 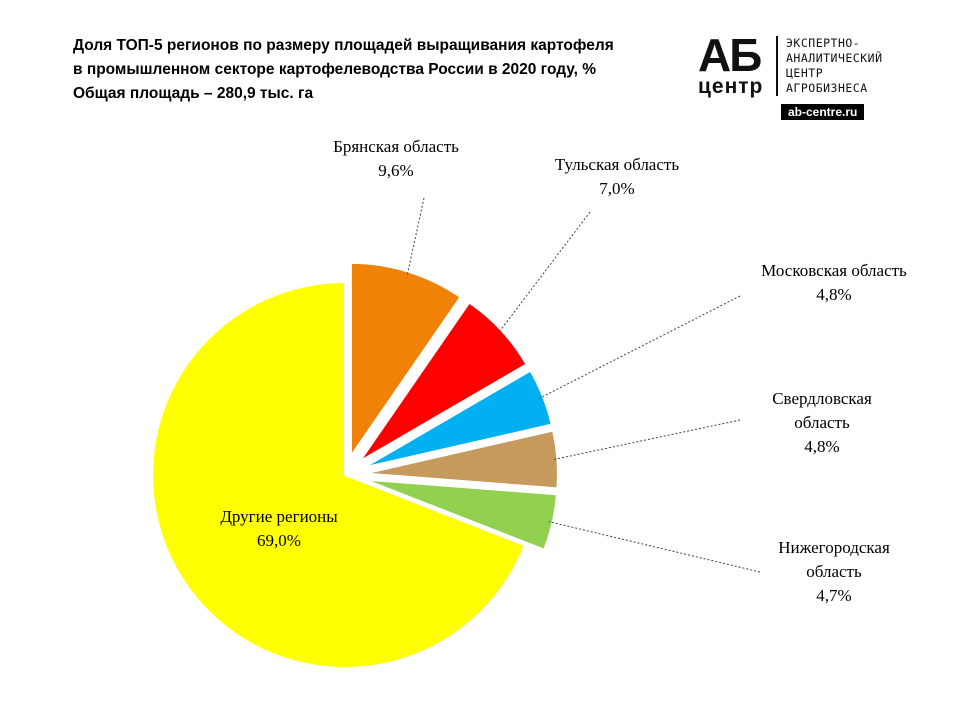 What do you see at coordinates (279, 540) in the screenshot?
I see `slice-value-label: 69,0%` at bounding box center [279, 540].